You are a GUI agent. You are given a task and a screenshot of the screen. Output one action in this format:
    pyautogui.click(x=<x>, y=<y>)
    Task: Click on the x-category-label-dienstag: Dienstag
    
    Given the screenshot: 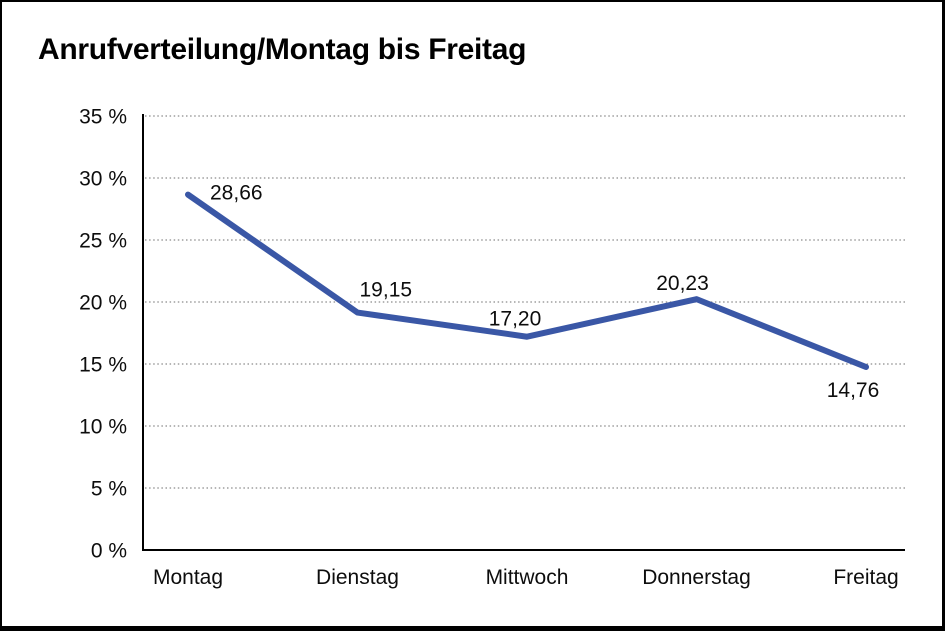 What is the action you would take?
    pyautogui.click(x=357, y=577)
    